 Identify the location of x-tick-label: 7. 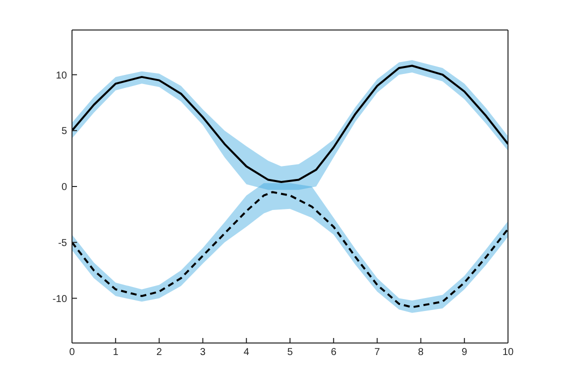
(377, 352).